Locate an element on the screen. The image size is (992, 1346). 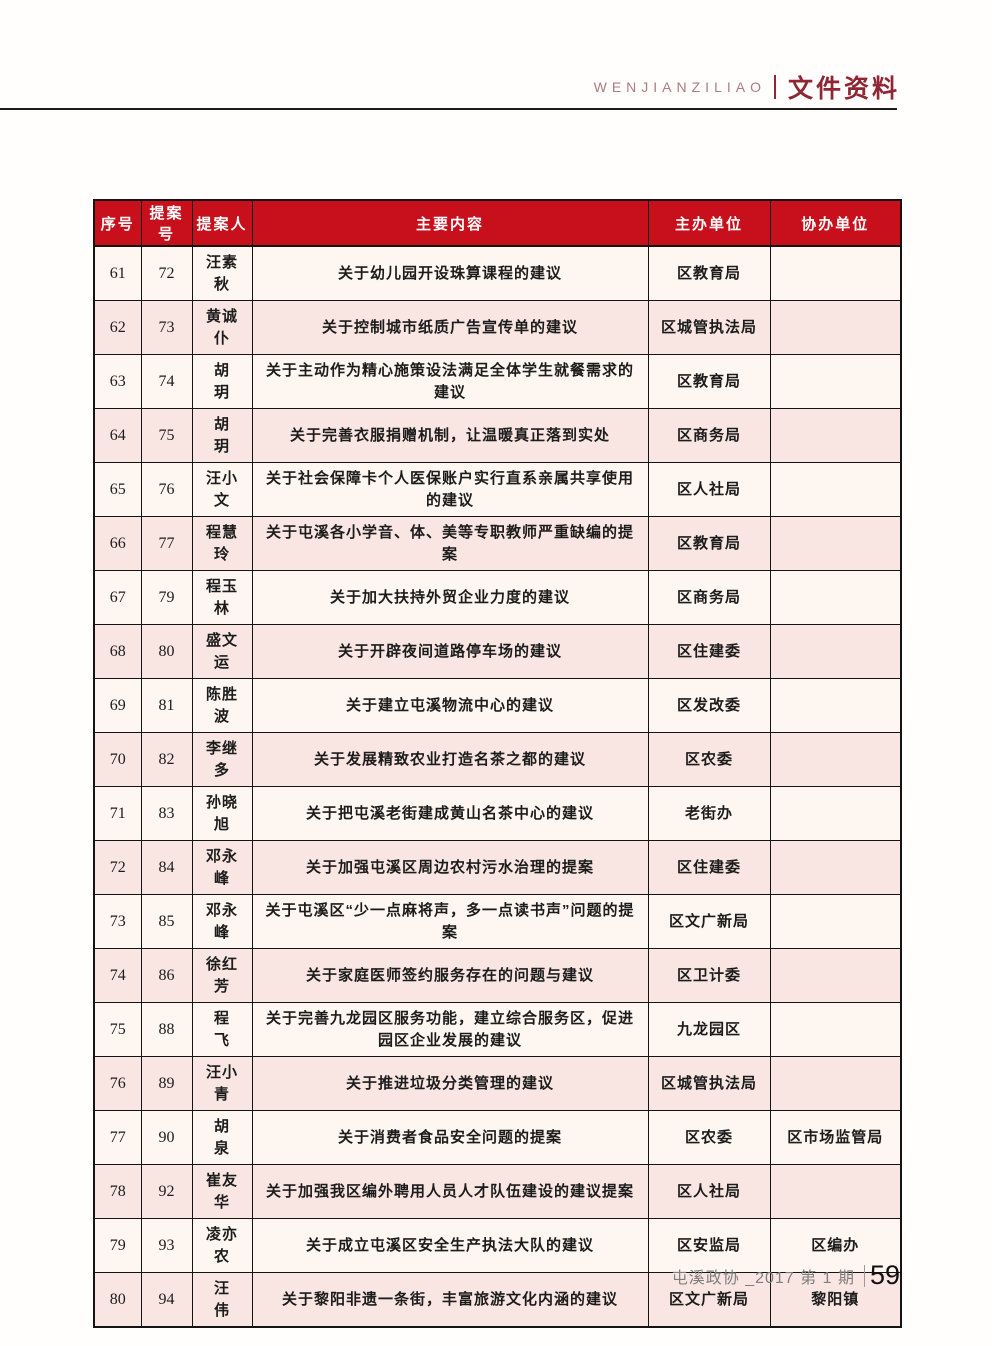
cell-proposal-no: 86 is located at coordinates (166, 975).